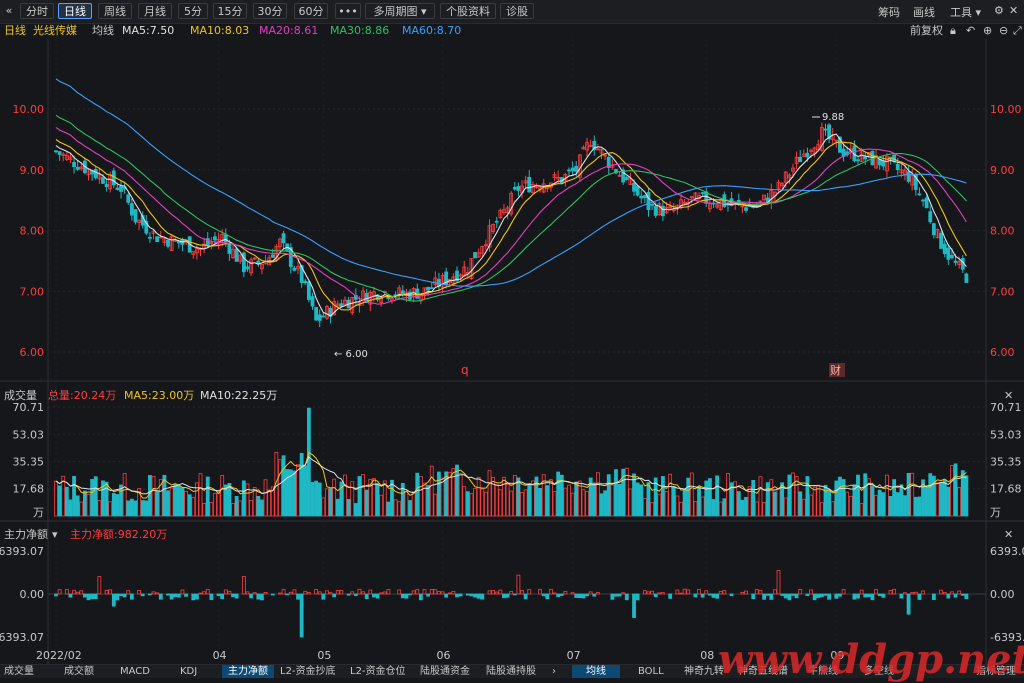  What do you see at coordinates (823, 671) in the screenshot?
I see `tab-bull-bear: 牛熊线` at bounding box center [823, 671].